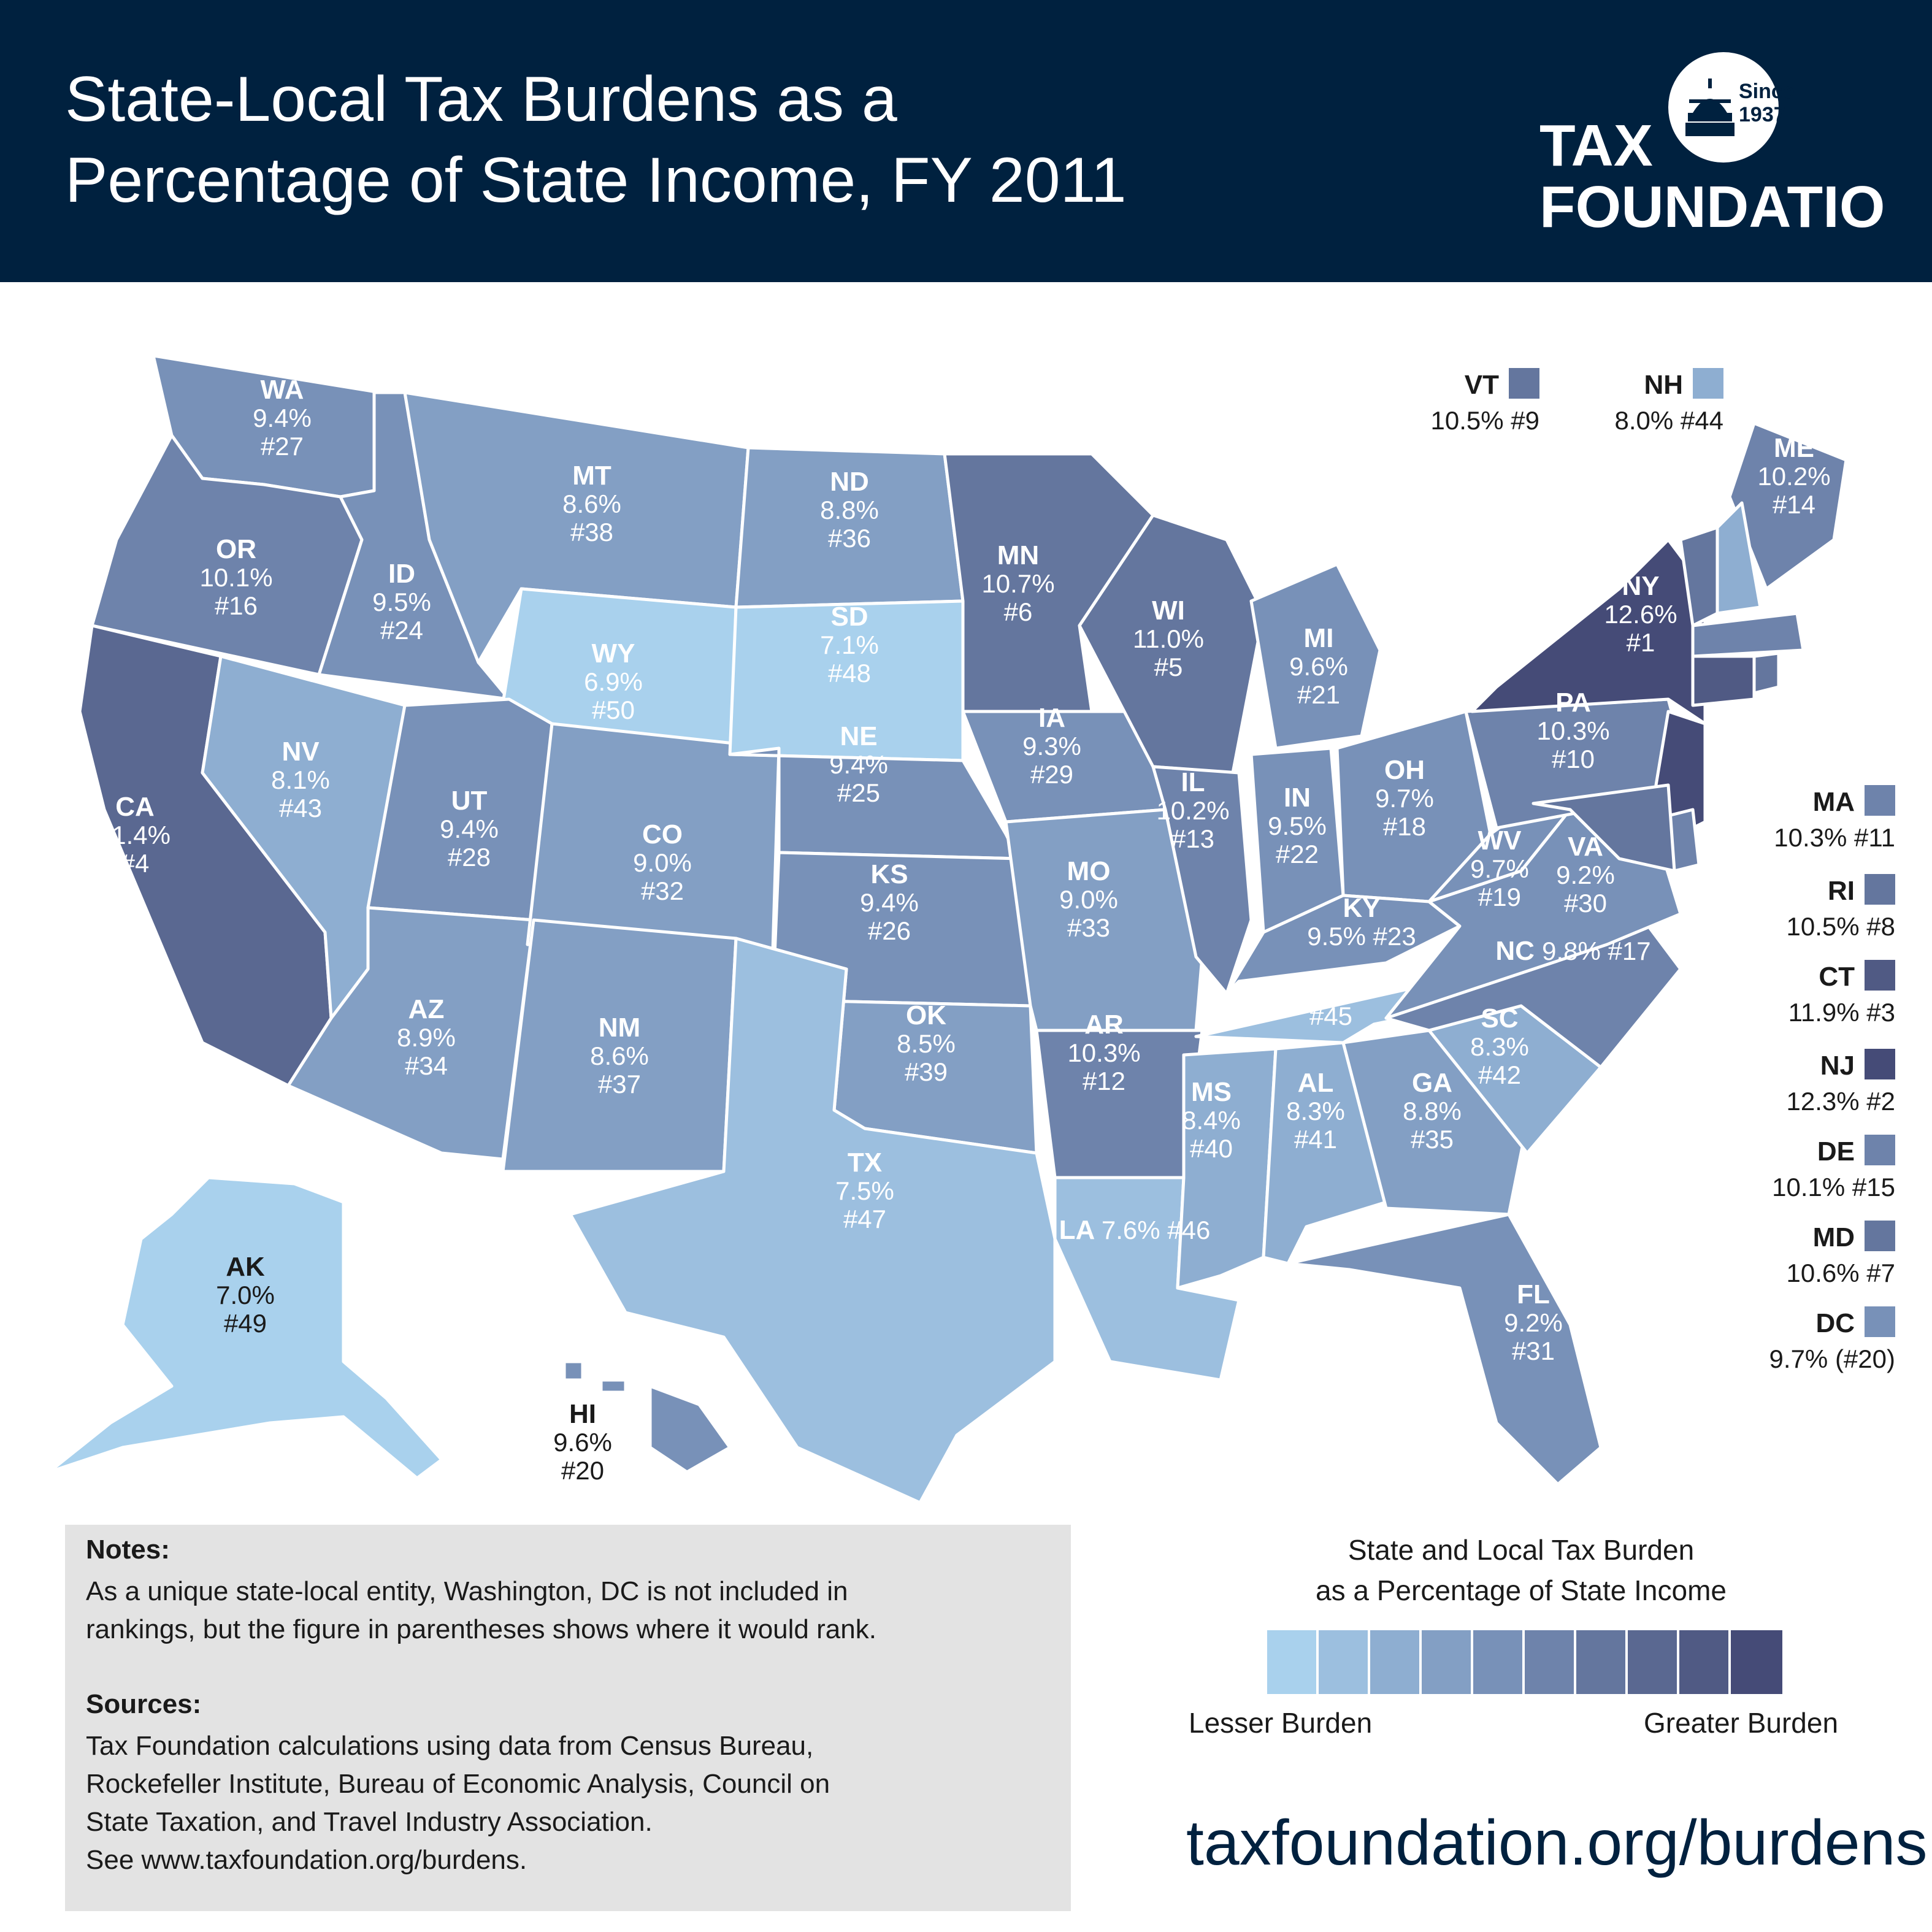  I want to click on state-ct, so click(1723, 680).